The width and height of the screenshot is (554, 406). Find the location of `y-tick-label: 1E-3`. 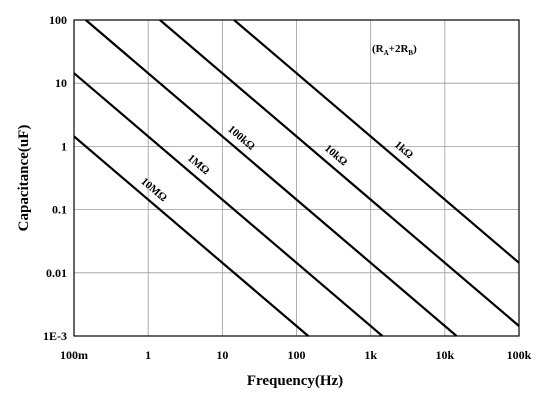

y-tick-label: 1E-3 is located at coordinates (55, 336).